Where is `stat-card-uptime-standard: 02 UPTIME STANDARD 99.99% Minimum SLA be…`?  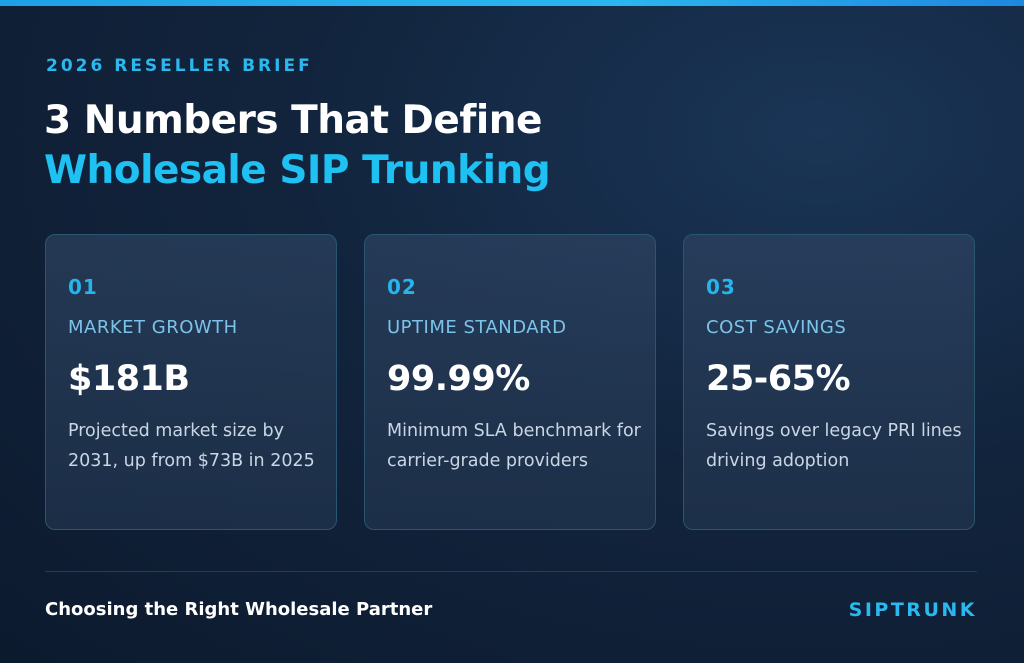 stat-card-uptime-standard: 02 UPTIME STANDARD 99.99% Minimum SLA be… is located at coordinates (510, 382).